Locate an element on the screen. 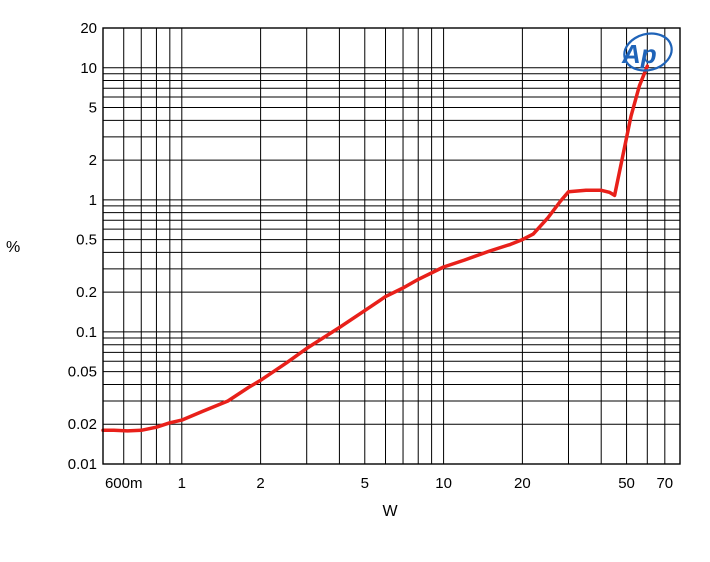 Image resolution: width=710 pixels, height=562 pixels. y-tick-label: 0.02 is located at coordinates (82, 424).